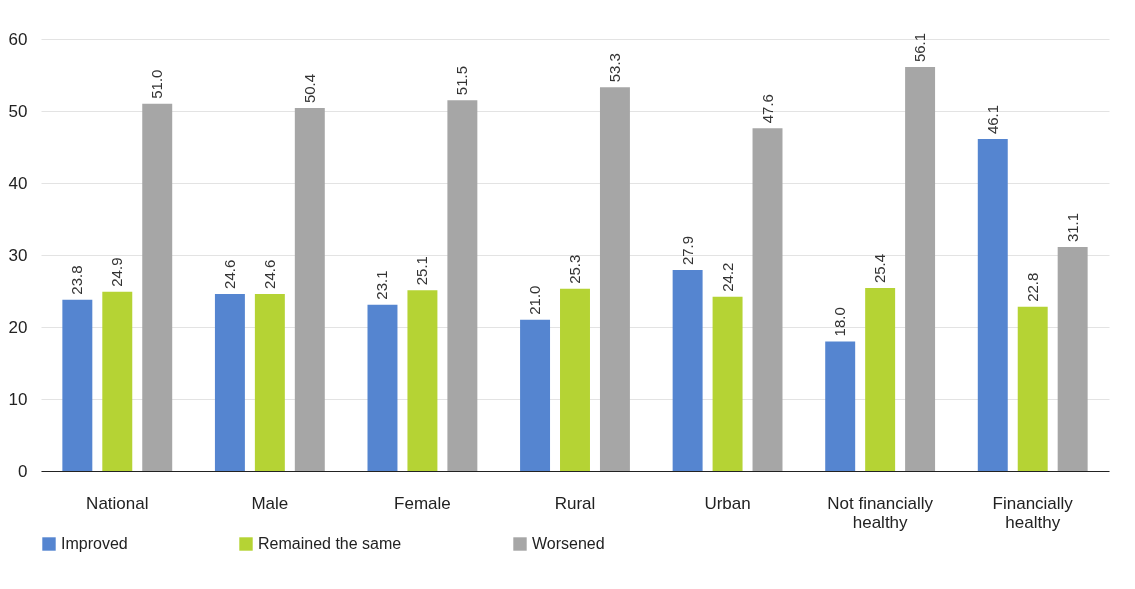 This screenshot has width=1135, height=589. What do you see at coordinates (330, 543) in the screenshot?
I see `legend-label: Remained the same` at bounding box center [330, 543].